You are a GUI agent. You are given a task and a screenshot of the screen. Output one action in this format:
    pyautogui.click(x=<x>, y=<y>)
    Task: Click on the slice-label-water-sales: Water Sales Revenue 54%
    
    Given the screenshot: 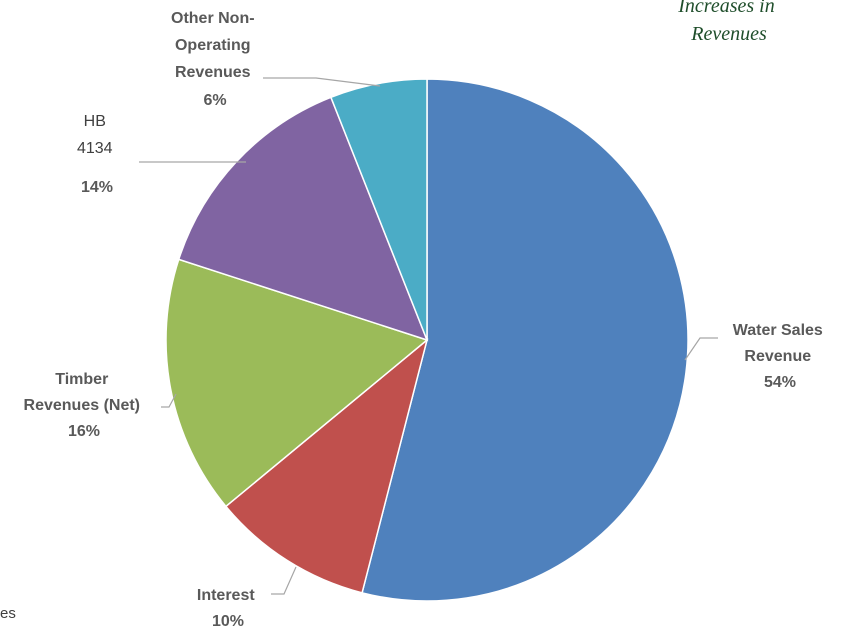 What is the action you would take?
    pyautogui.click(x=780, y=356)
    